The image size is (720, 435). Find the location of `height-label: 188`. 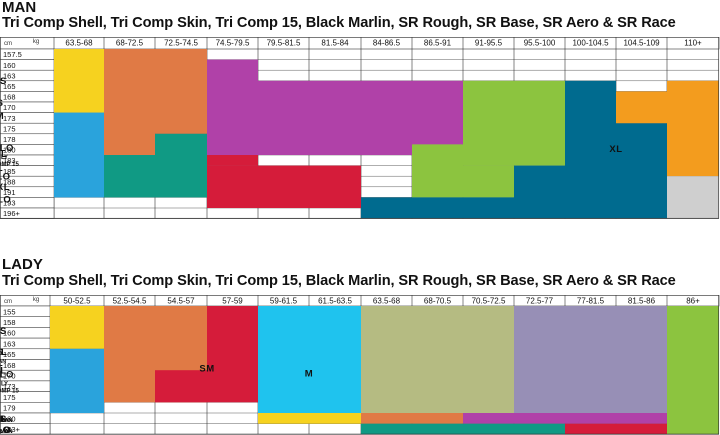

height-label: 188 is located at coordinates (9, 181).